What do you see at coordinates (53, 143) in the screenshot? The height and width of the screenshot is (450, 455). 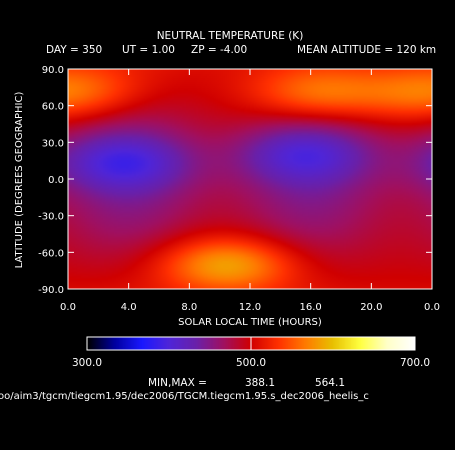 I see `y-tick-label: 30.0` at bounding box center [53, 143].